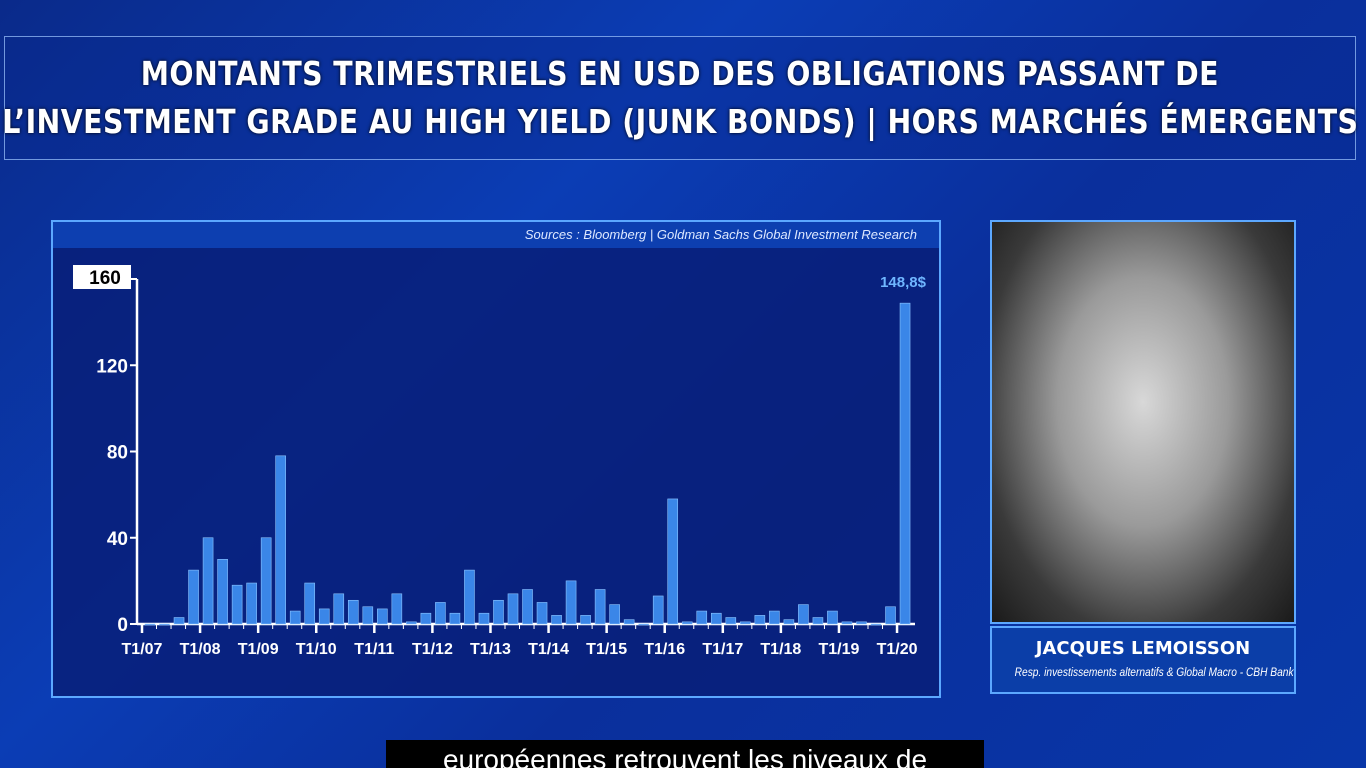 The image size is (1366, 768). What do you see at coordinates (316, 649) in the screenshot?
I see `x-tick-label: T1/10` at bounding box center [316, 649].